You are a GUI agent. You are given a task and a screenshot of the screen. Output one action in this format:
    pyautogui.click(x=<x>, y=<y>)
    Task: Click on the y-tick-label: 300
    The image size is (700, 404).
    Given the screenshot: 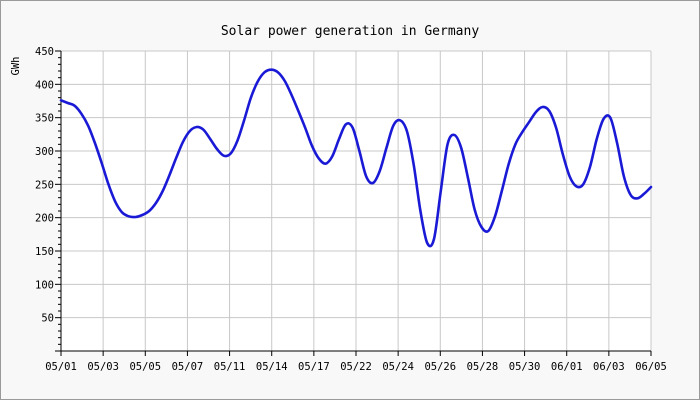 What is the action you would take?
    pyautogui.click(x=44, y=152)
    